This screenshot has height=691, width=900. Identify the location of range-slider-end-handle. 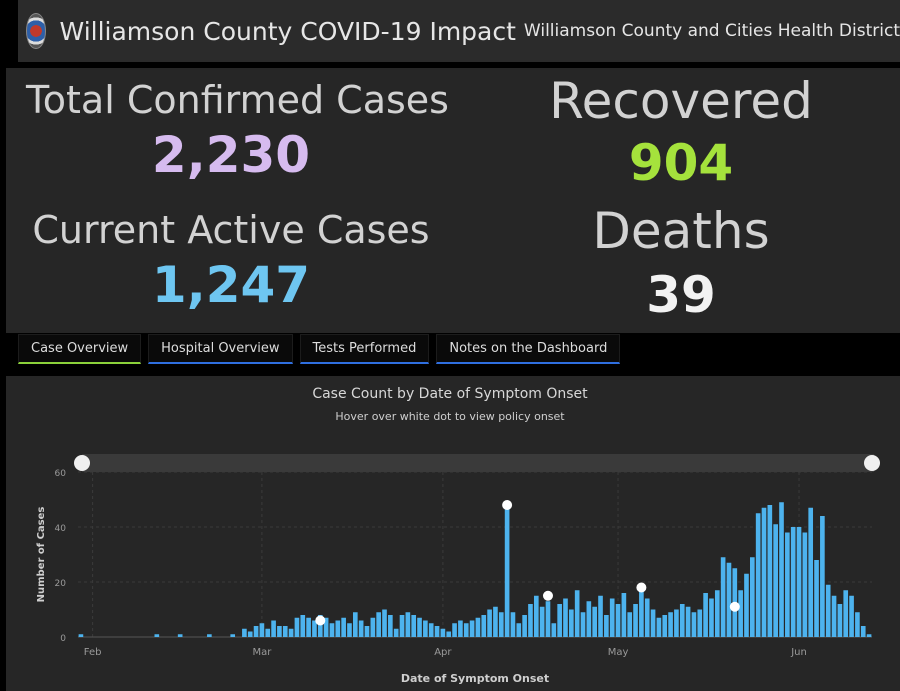
(872, 463).